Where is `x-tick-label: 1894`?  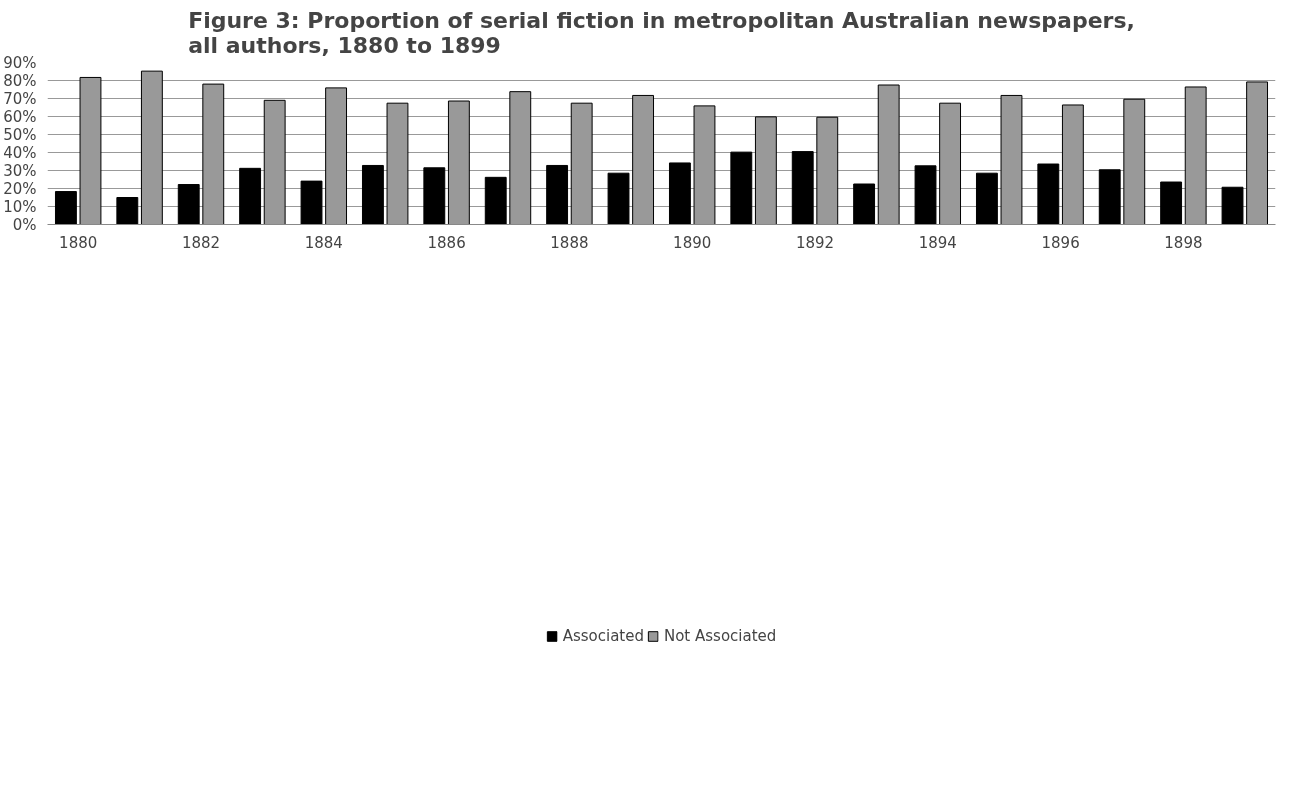
x-tick-label: 1894 is located at coordinates (937, 242).